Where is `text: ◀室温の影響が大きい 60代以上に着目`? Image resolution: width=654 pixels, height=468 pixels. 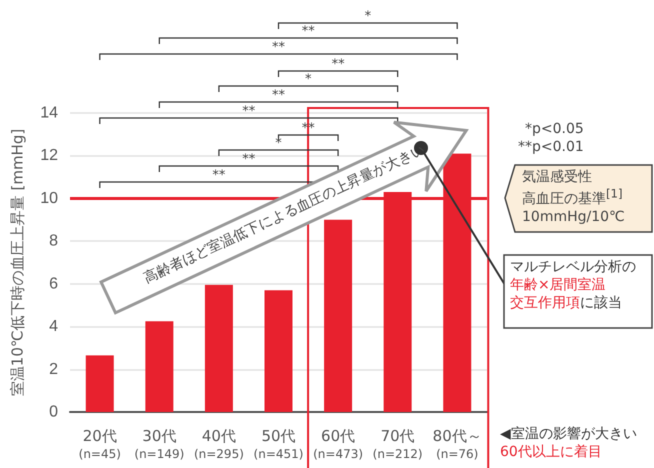
text: ◀室温の影響が大きい 60代以上に着目 is located at coordinates (568, 443).